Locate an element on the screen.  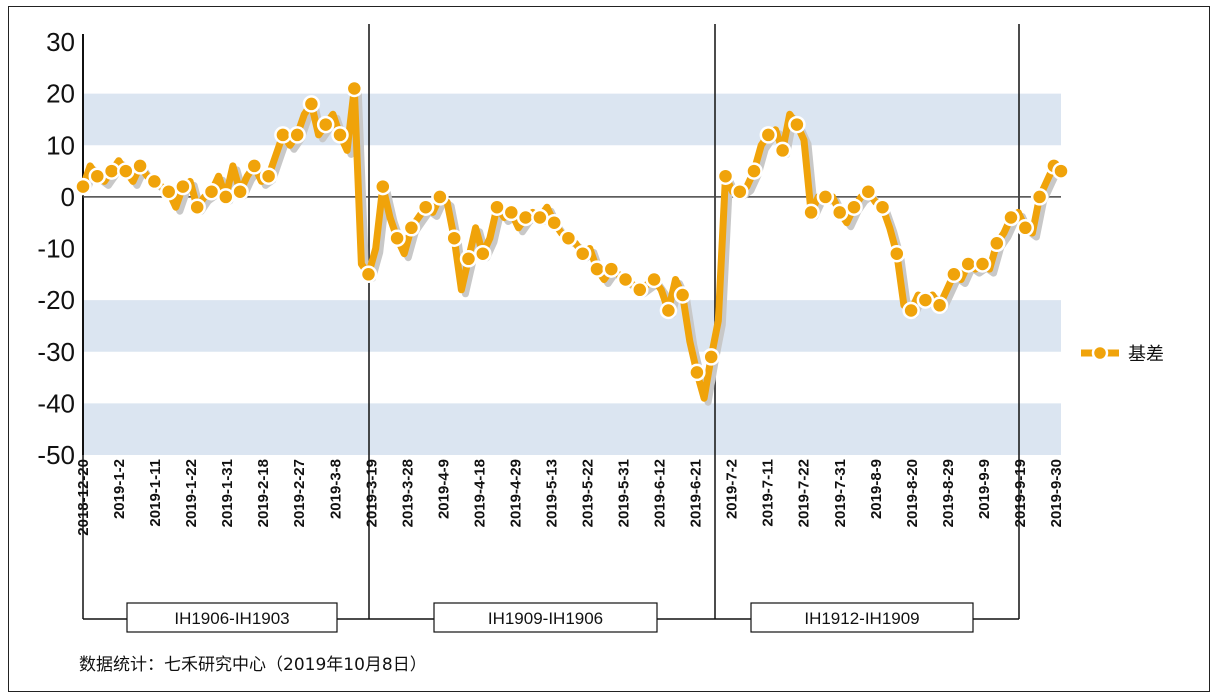
x-tick-label: 2019-2-18 is located at coordinates (263, 493).